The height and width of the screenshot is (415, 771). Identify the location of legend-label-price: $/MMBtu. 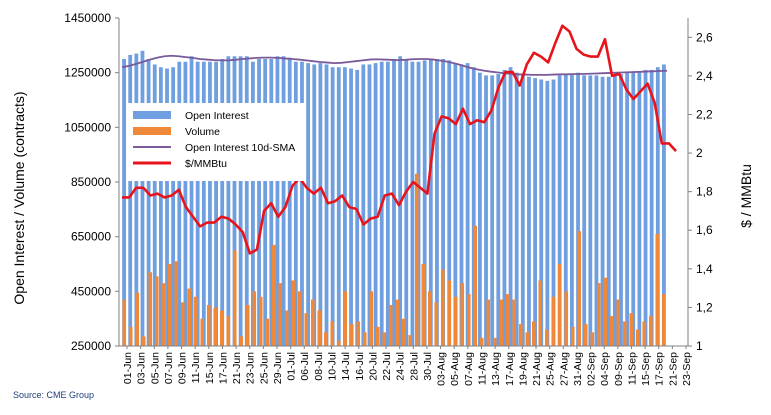
(206, 164).